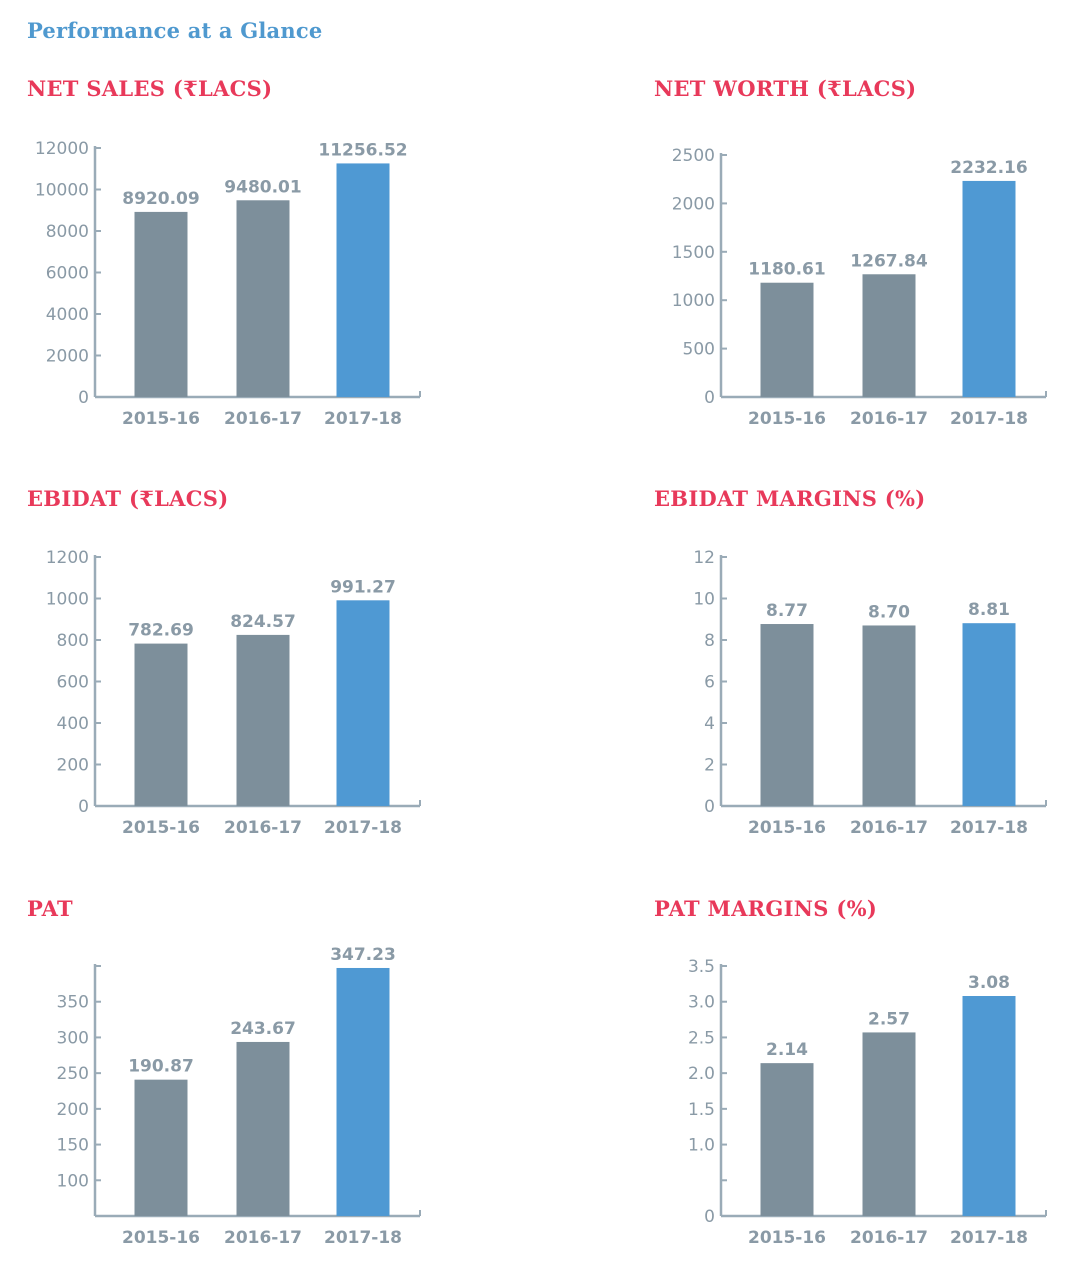 The image size is (1090, 1284). I want to click on y-tick-label: 10000, so click(62, 191).